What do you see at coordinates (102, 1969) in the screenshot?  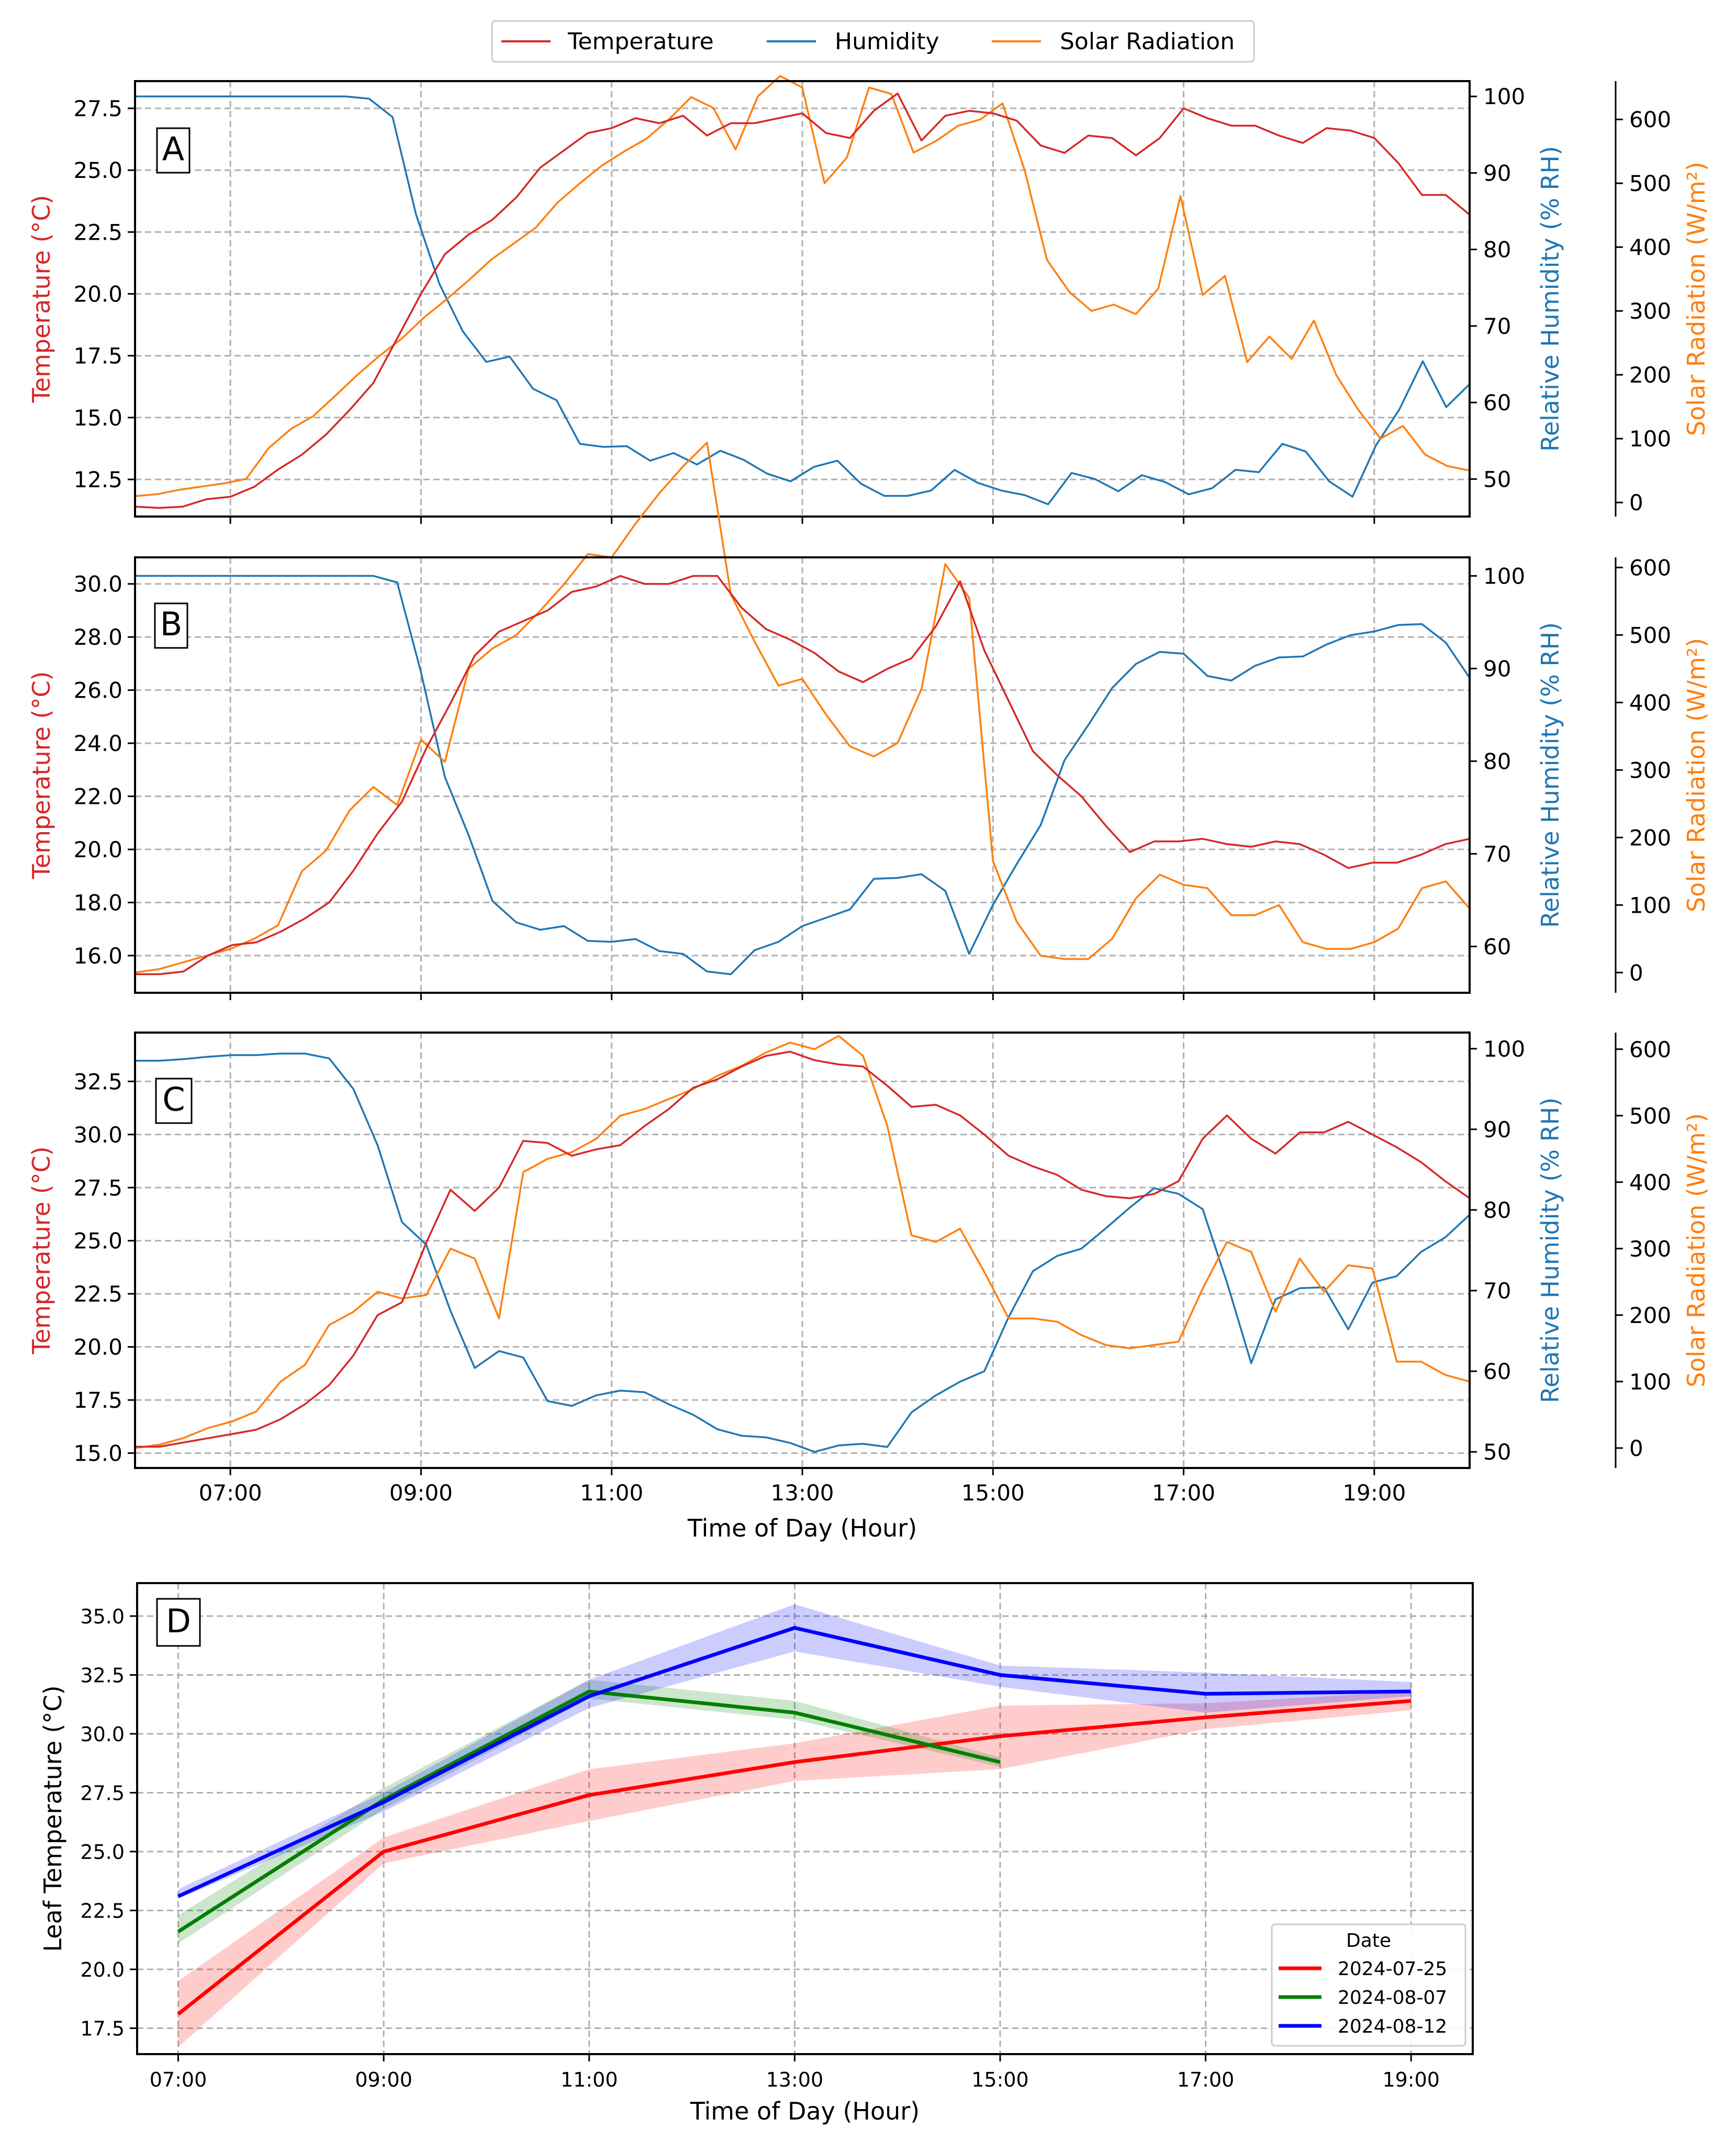 I see `panel-d-ytick-label: 20.0` at bounding box center [102, 1969].